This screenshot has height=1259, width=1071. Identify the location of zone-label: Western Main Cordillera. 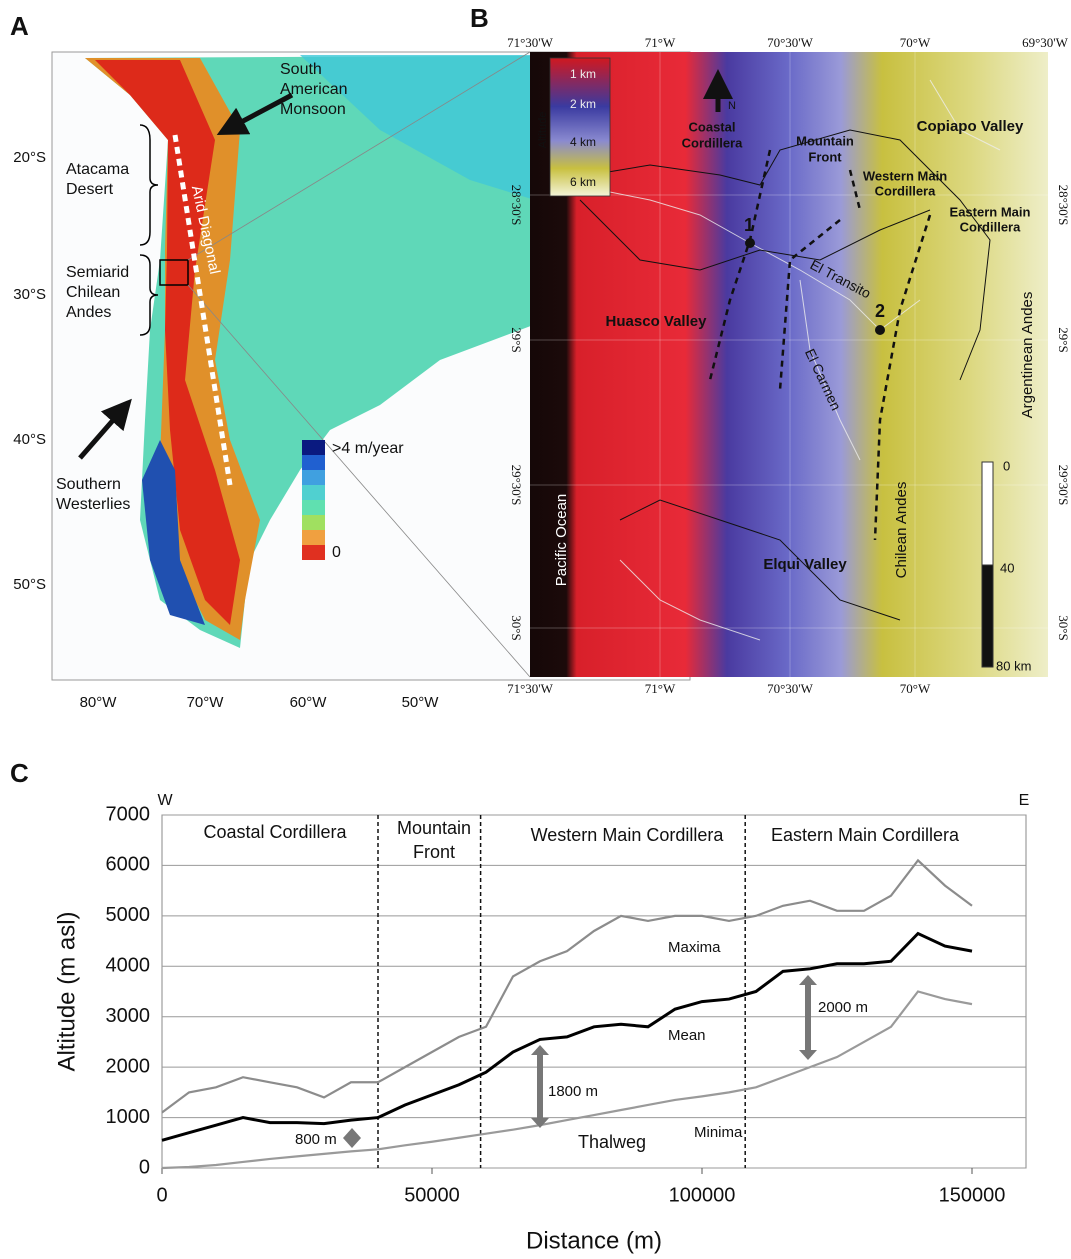
(628, 835).